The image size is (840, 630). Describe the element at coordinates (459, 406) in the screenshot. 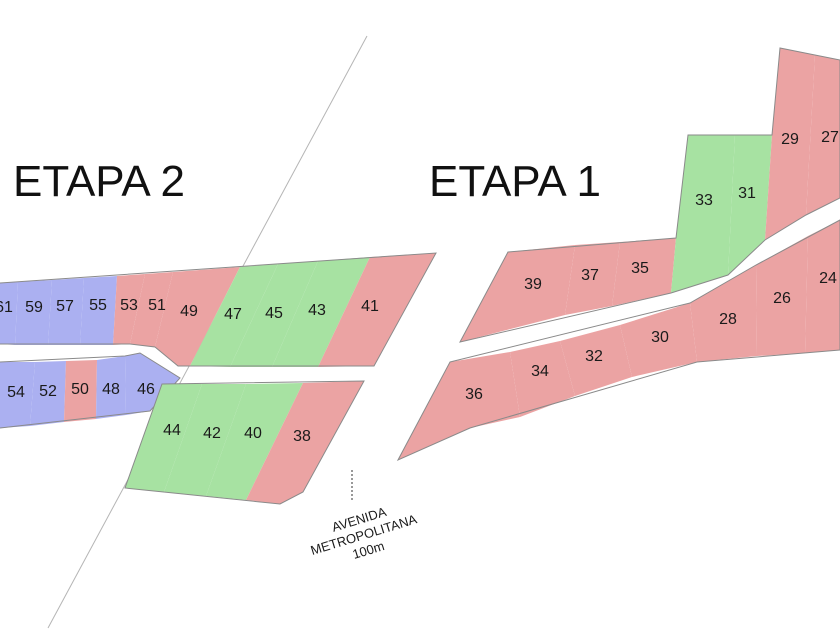

I see `lot-36-shape` at that location.